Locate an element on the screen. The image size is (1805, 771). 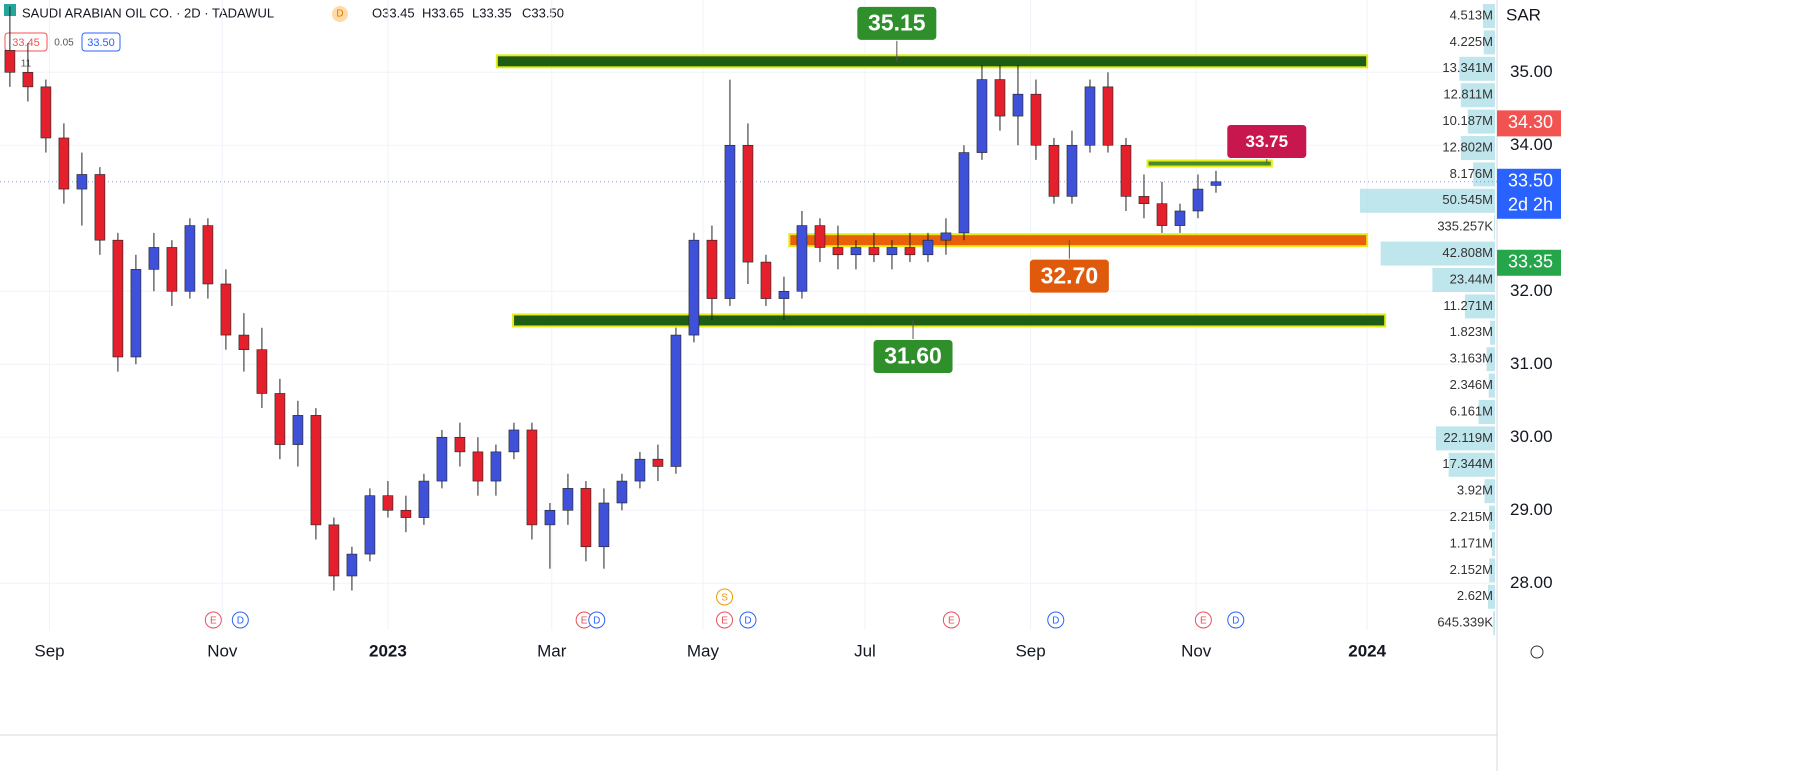
y-tick-label: 28.00 is located at coordinates (1531, 582).